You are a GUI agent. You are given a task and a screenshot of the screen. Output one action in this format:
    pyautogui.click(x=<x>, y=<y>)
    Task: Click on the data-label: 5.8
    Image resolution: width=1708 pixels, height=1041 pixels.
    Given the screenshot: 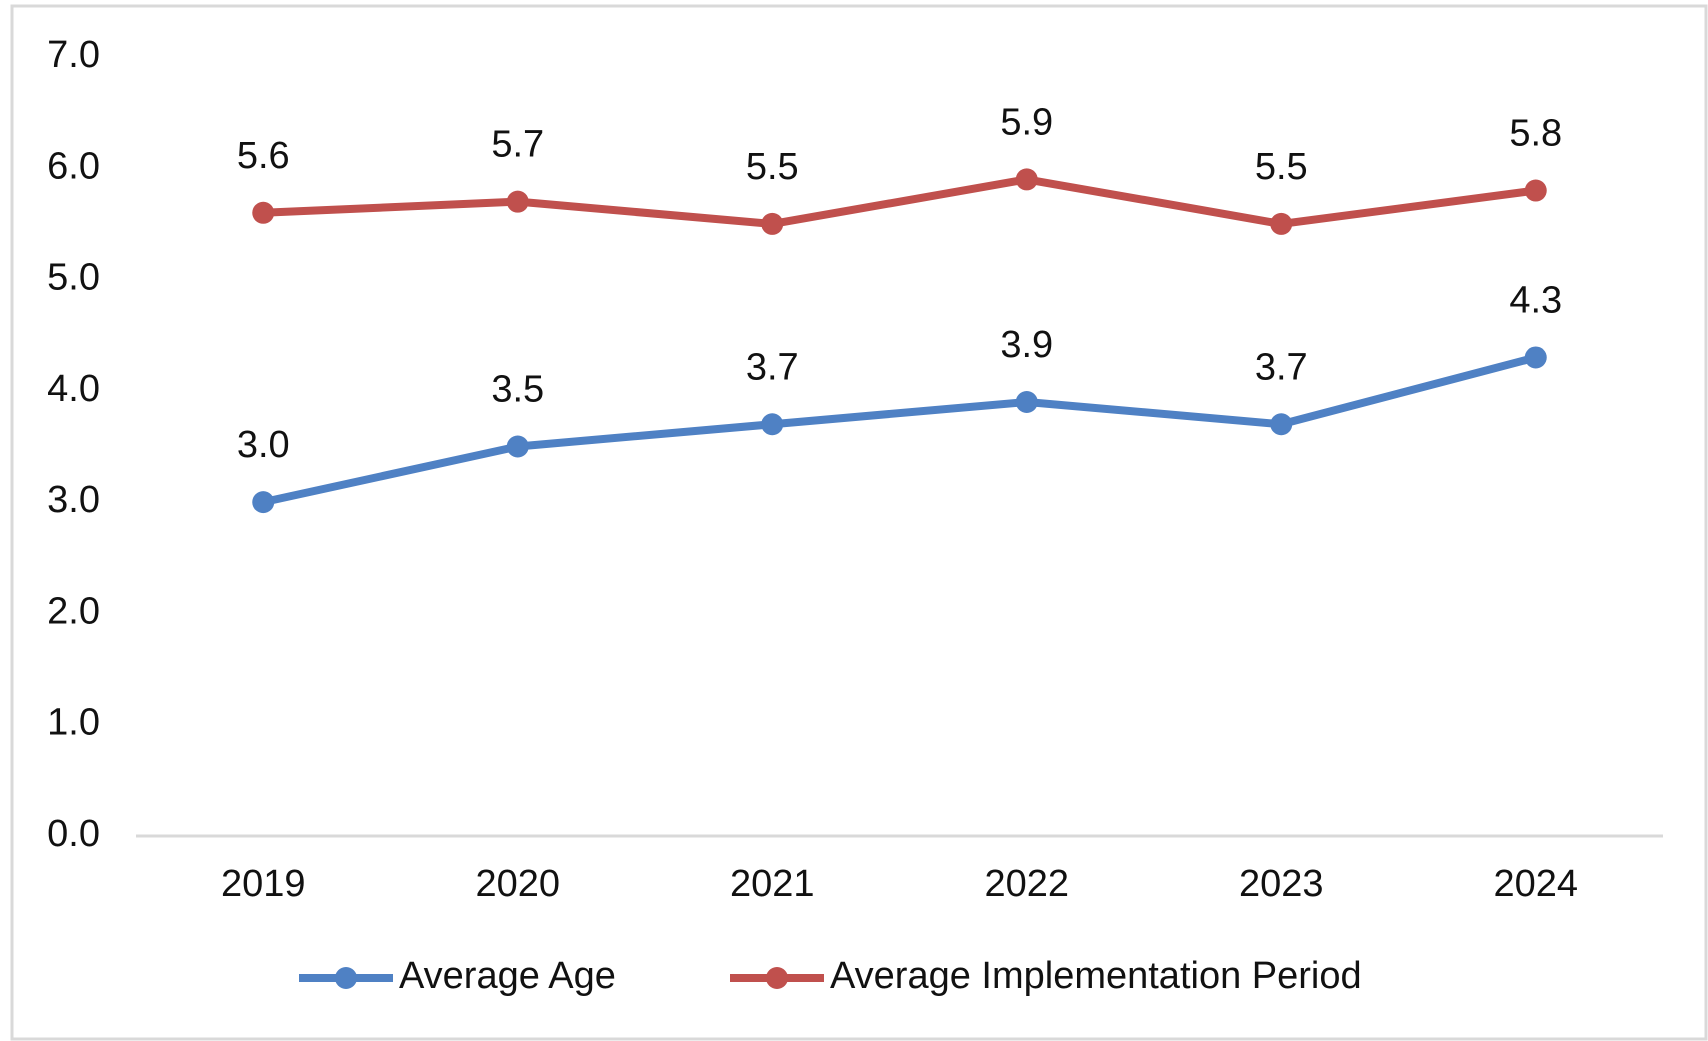 What is the action you would take?
    pyautogui.click(x=1535, y=134)
    